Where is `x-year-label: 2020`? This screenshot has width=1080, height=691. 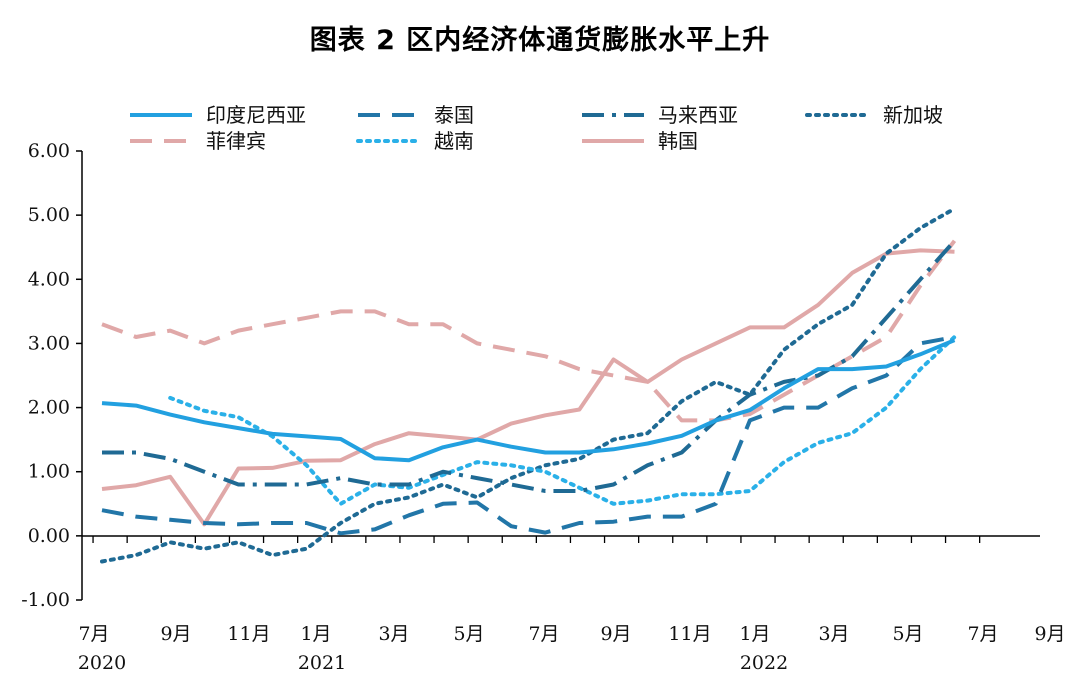 x-year-label: 2020 is located at coordinates (102, 663).